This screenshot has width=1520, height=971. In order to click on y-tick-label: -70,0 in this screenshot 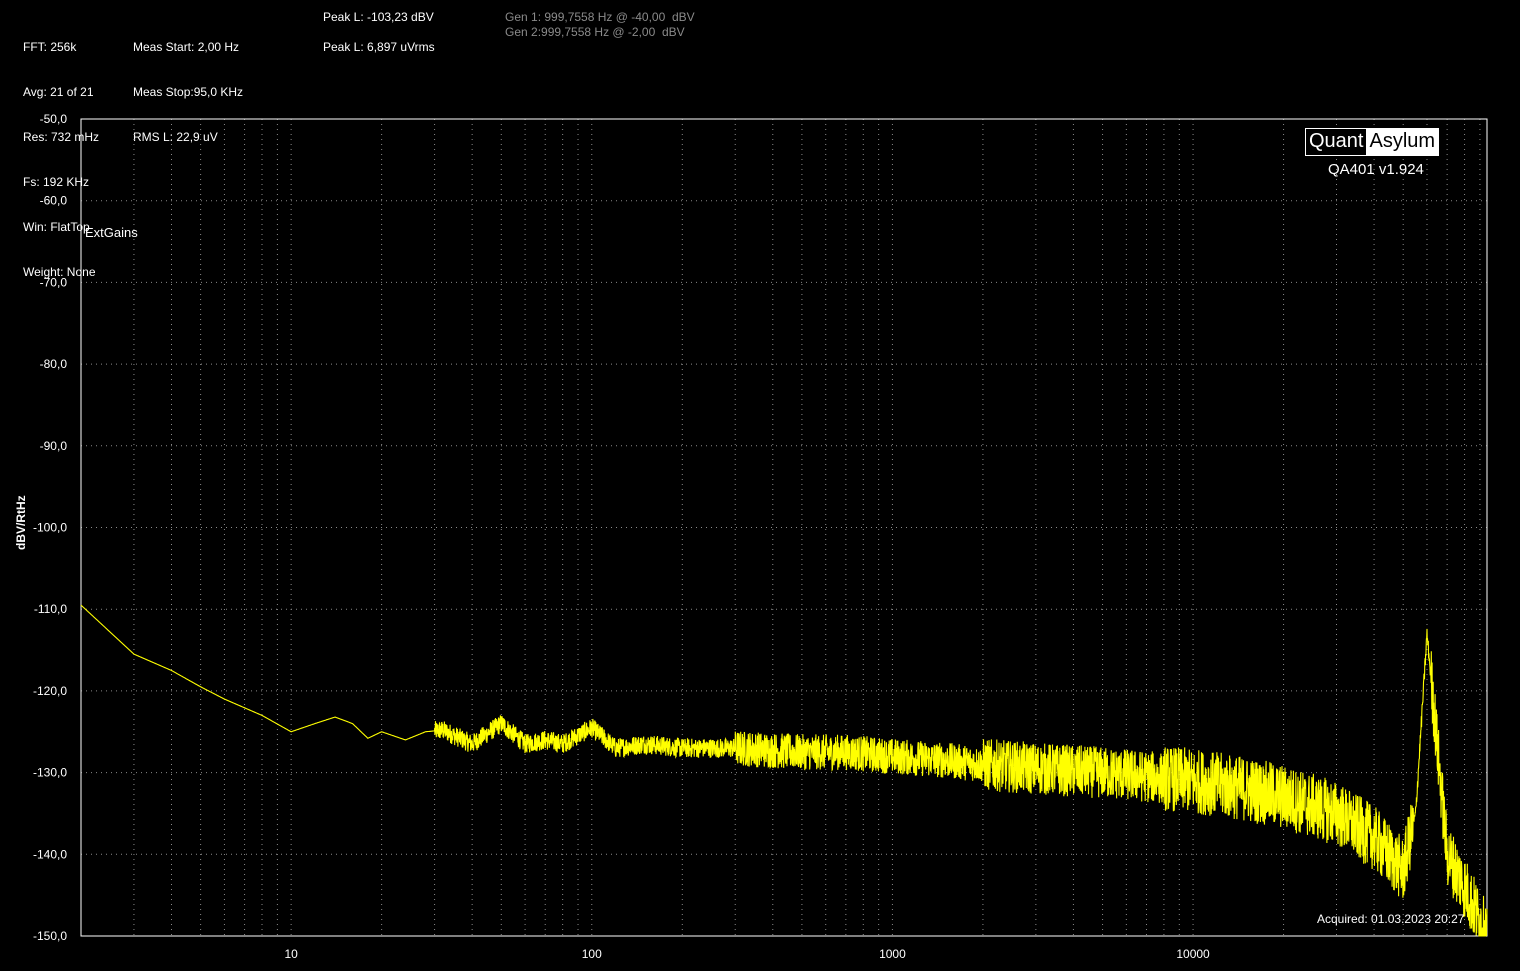, I will do `click(54, 282)`.